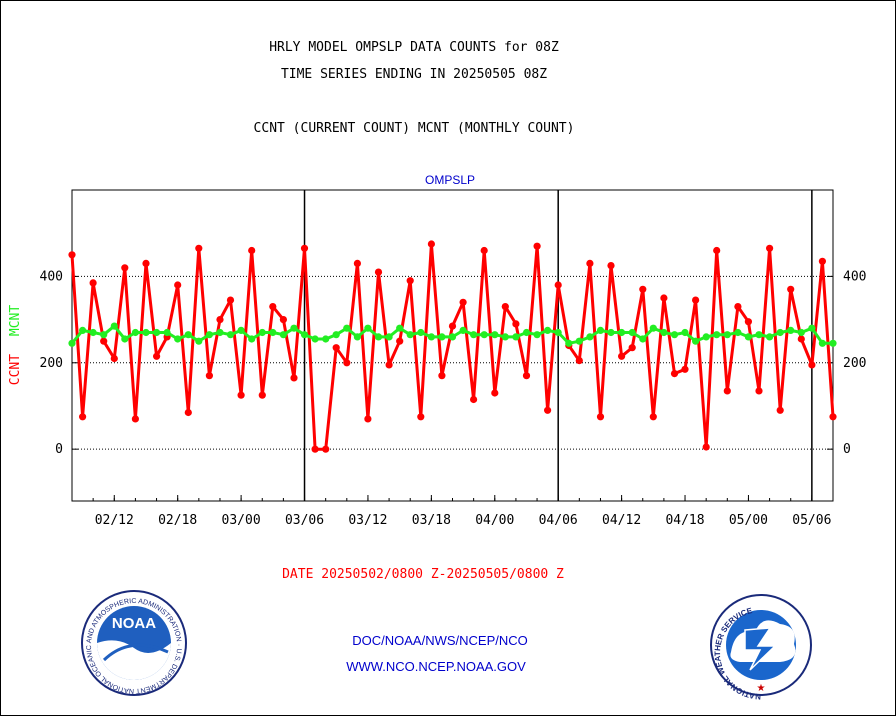 This screenshot has height=716, width=896. What do you see at coordinates (811, 520) in the screenshot?
I see `x-tick-label: 05/06` at bounding box center [811, 520].